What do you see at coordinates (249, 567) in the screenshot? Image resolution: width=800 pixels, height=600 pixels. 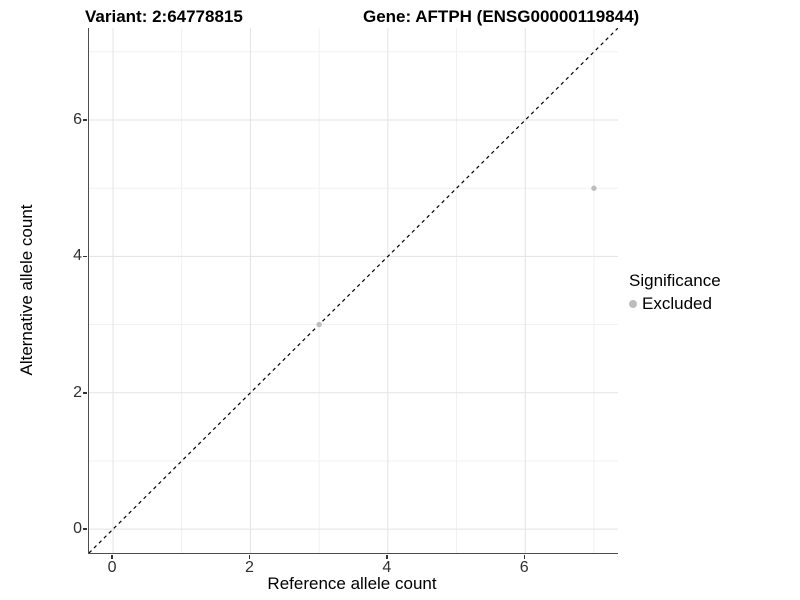 I see `x-axis-tick-label: 2` at bounding box center [249, 567].